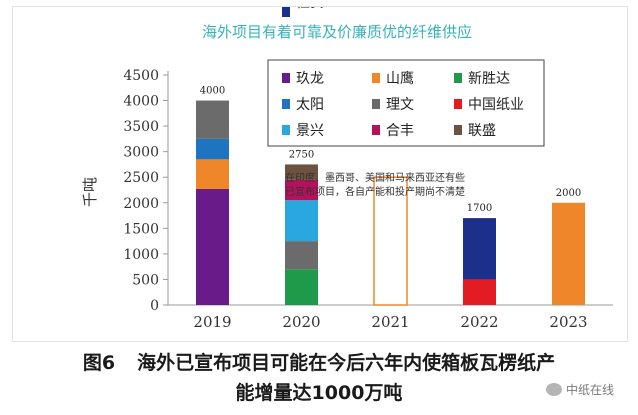  Describe the element at coordinates (90, 192) in the screenshot. I see `y-axis-label: 千吨` at that location.